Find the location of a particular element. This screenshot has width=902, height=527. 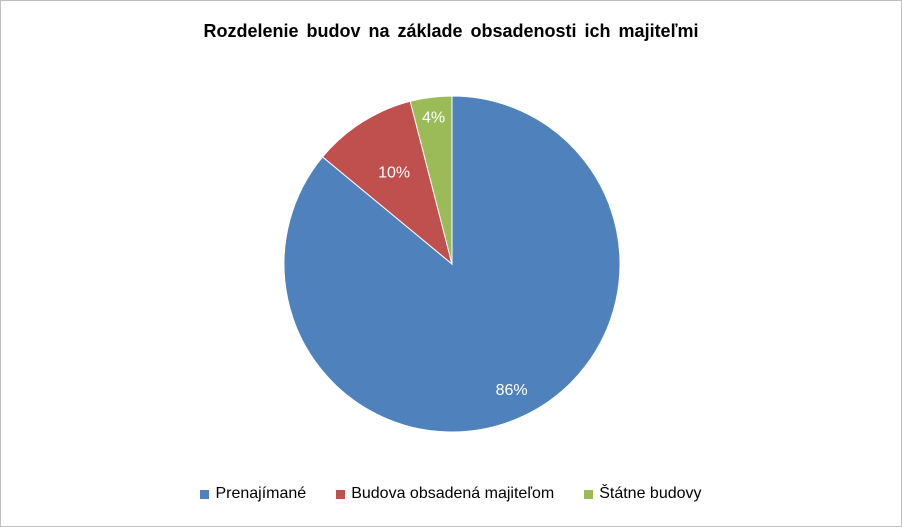

legend-item-prenajimane: Prenajímané is located at coordinates (253, 494).